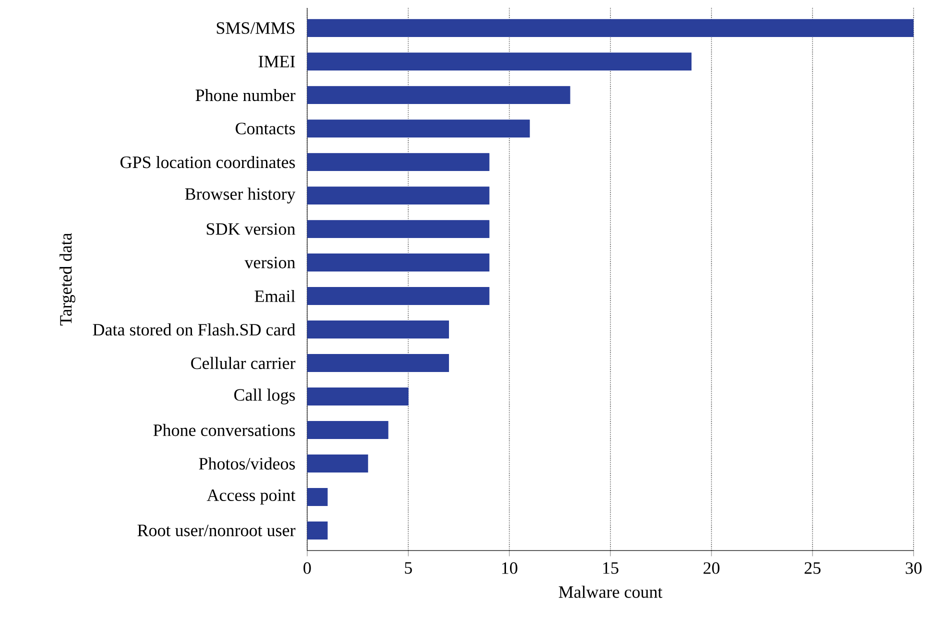  Describe the element at coordinates (812, 568) in the screenshot. I see `x-tick-label: 25` at that location.